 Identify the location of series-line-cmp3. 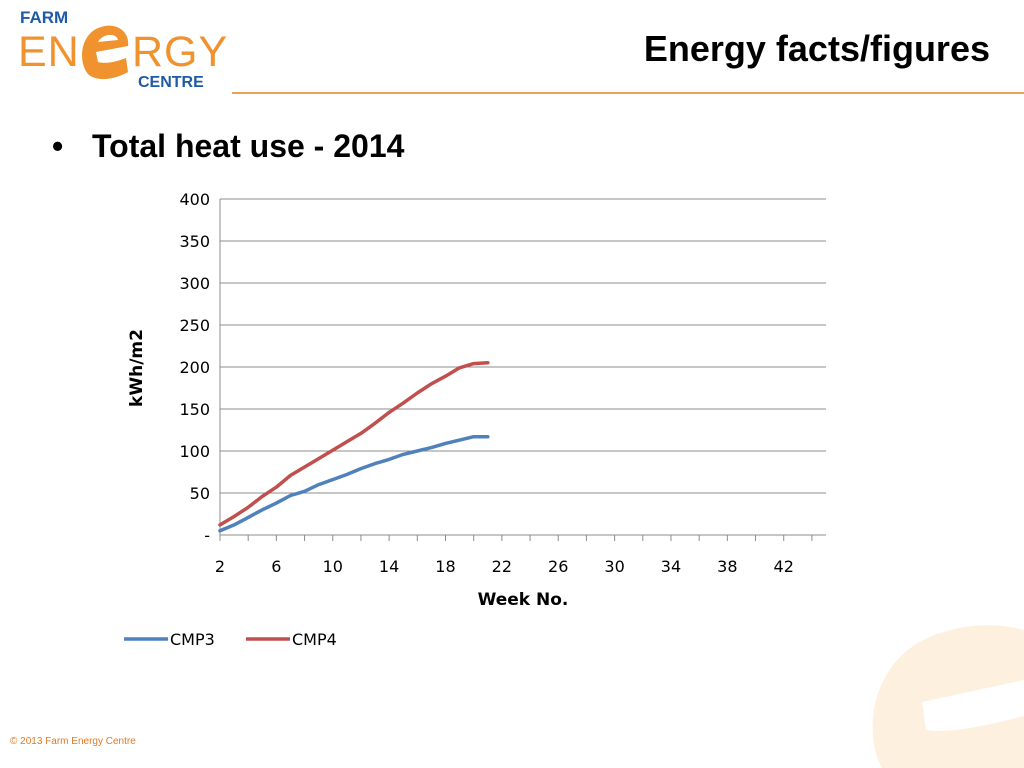
(354, 483).